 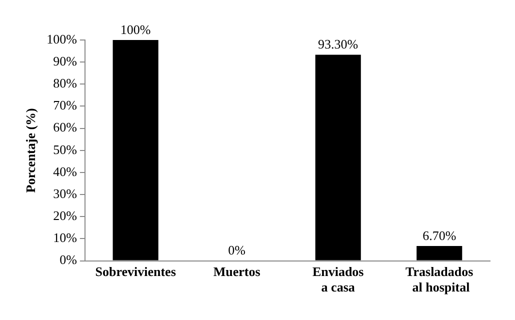 What do you see at coordinates (69, 260) in the screenshot?
I see `y-tick-label: 0%` at bounding box center [69, 260].